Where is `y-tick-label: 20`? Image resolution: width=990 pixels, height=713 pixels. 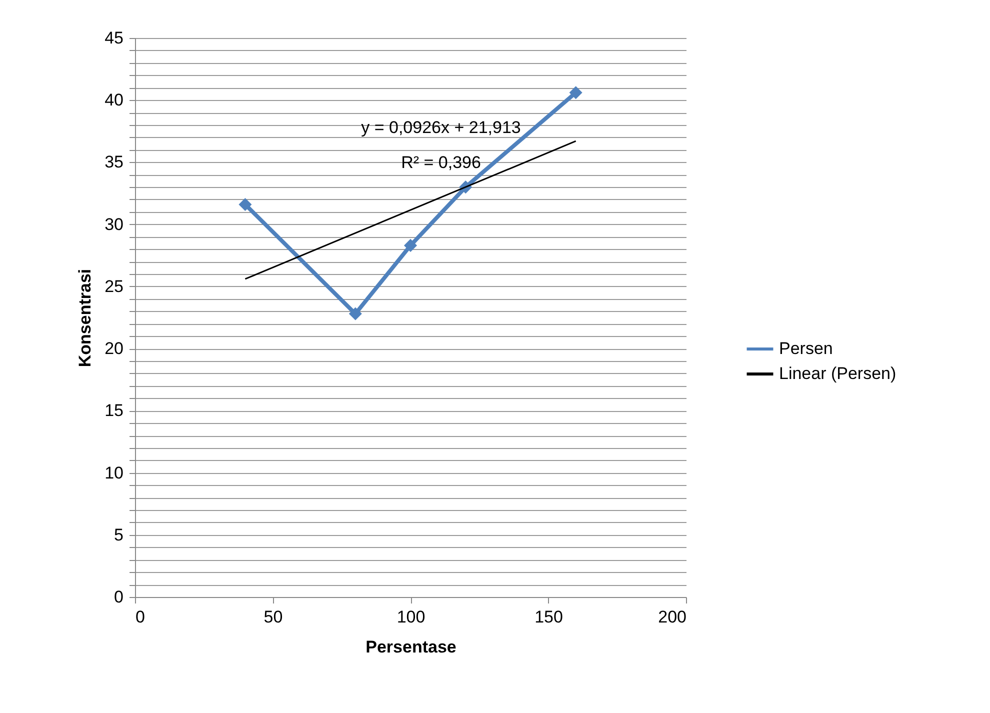
y-tick-label: 20 is located at coordinates (114, 348).